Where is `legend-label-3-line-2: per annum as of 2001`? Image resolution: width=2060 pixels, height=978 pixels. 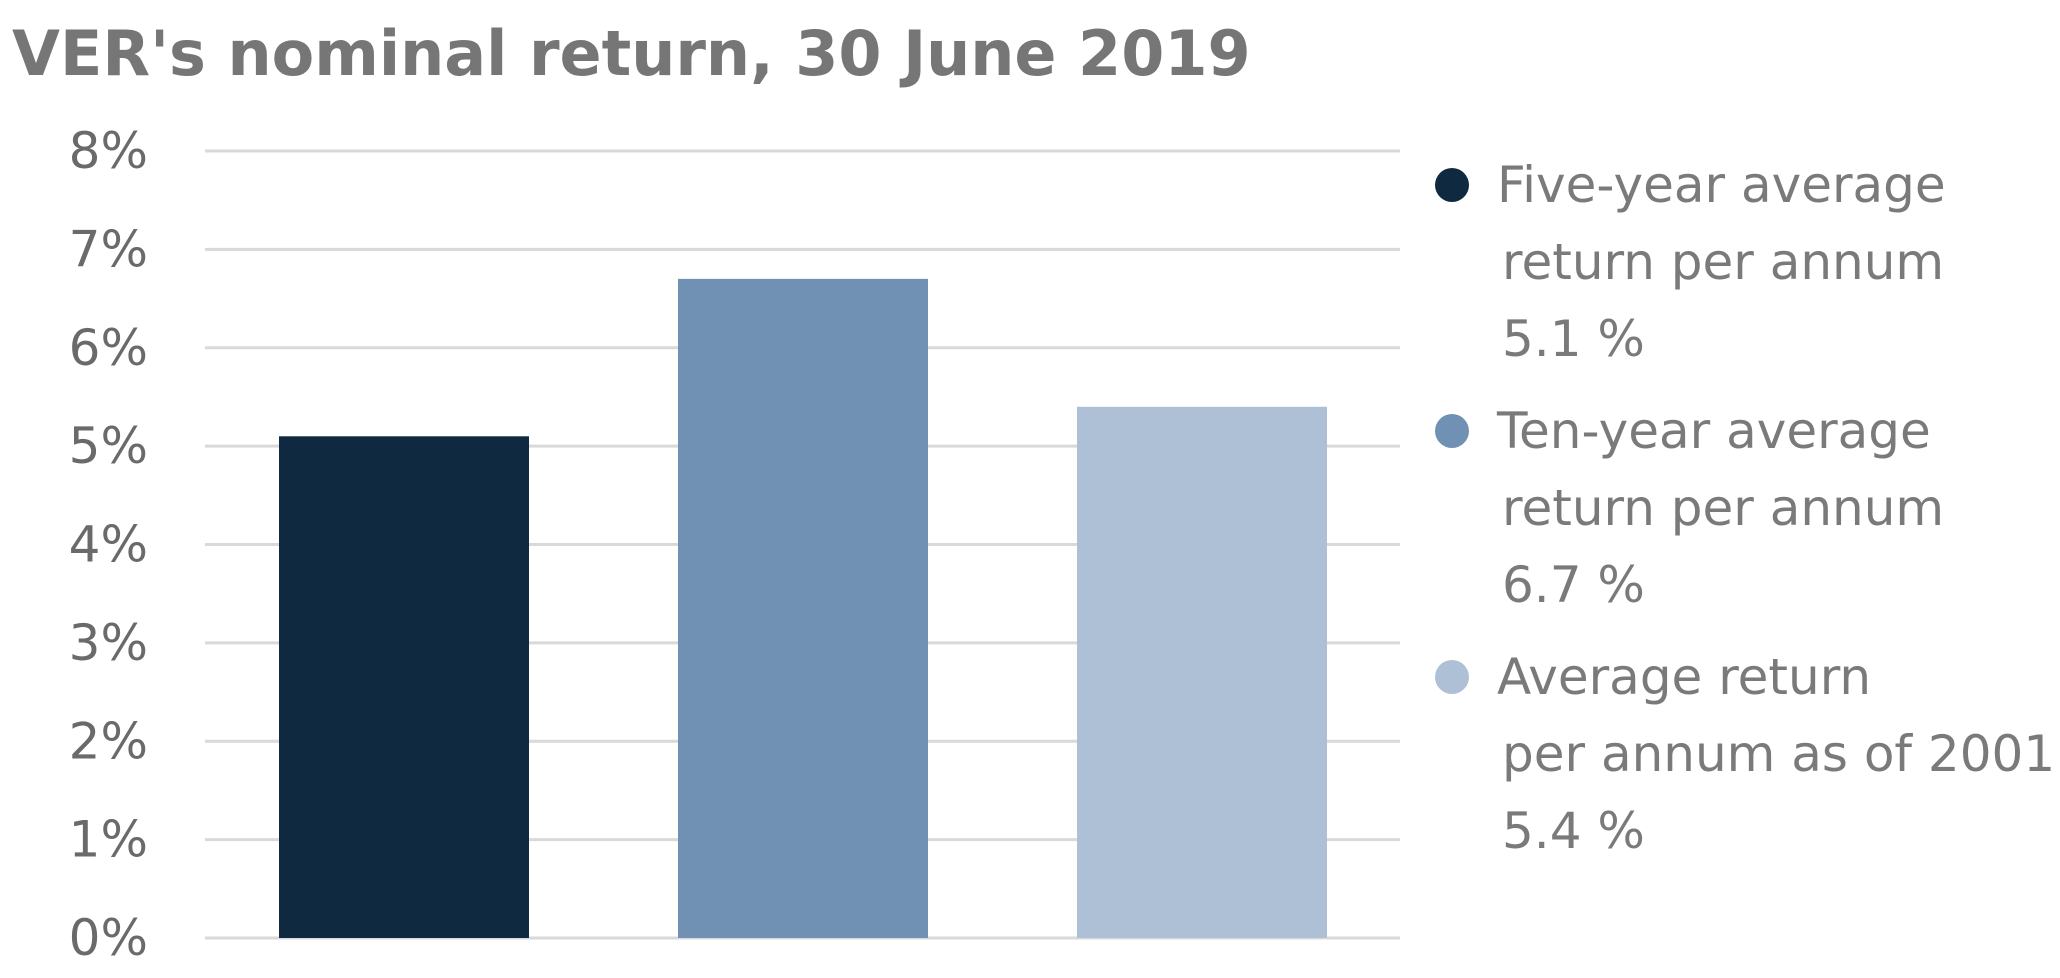 legend-label-3-line-2: per annum as of 2001 is located at coordinates (1778, 754).